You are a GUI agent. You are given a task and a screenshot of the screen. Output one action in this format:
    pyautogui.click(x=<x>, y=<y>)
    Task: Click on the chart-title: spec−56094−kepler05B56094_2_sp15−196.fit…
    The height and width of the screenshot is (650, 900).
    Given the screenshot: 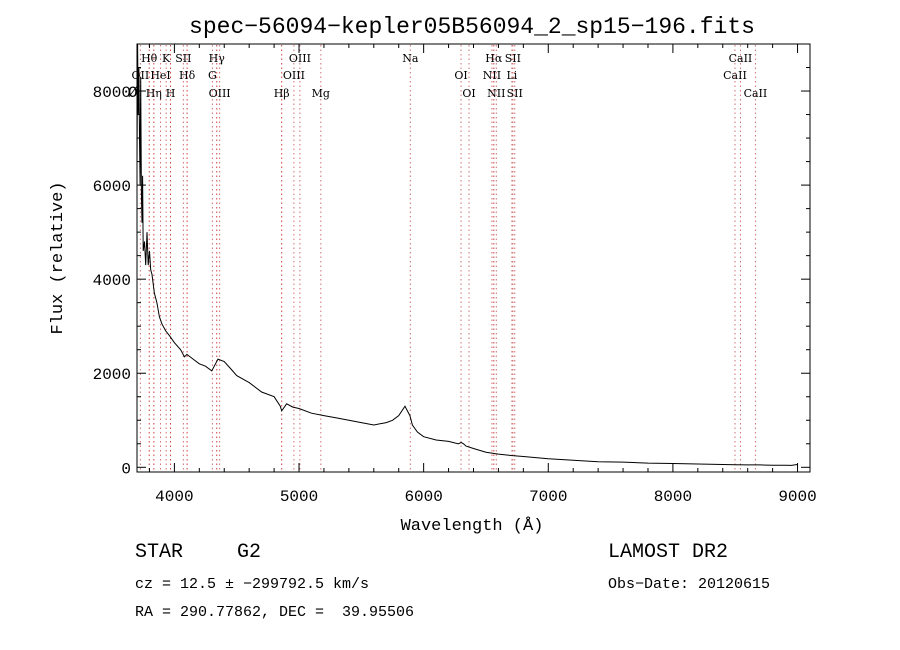 What is the action you would take?
    pyautogui.click(x=472, y=27)
    